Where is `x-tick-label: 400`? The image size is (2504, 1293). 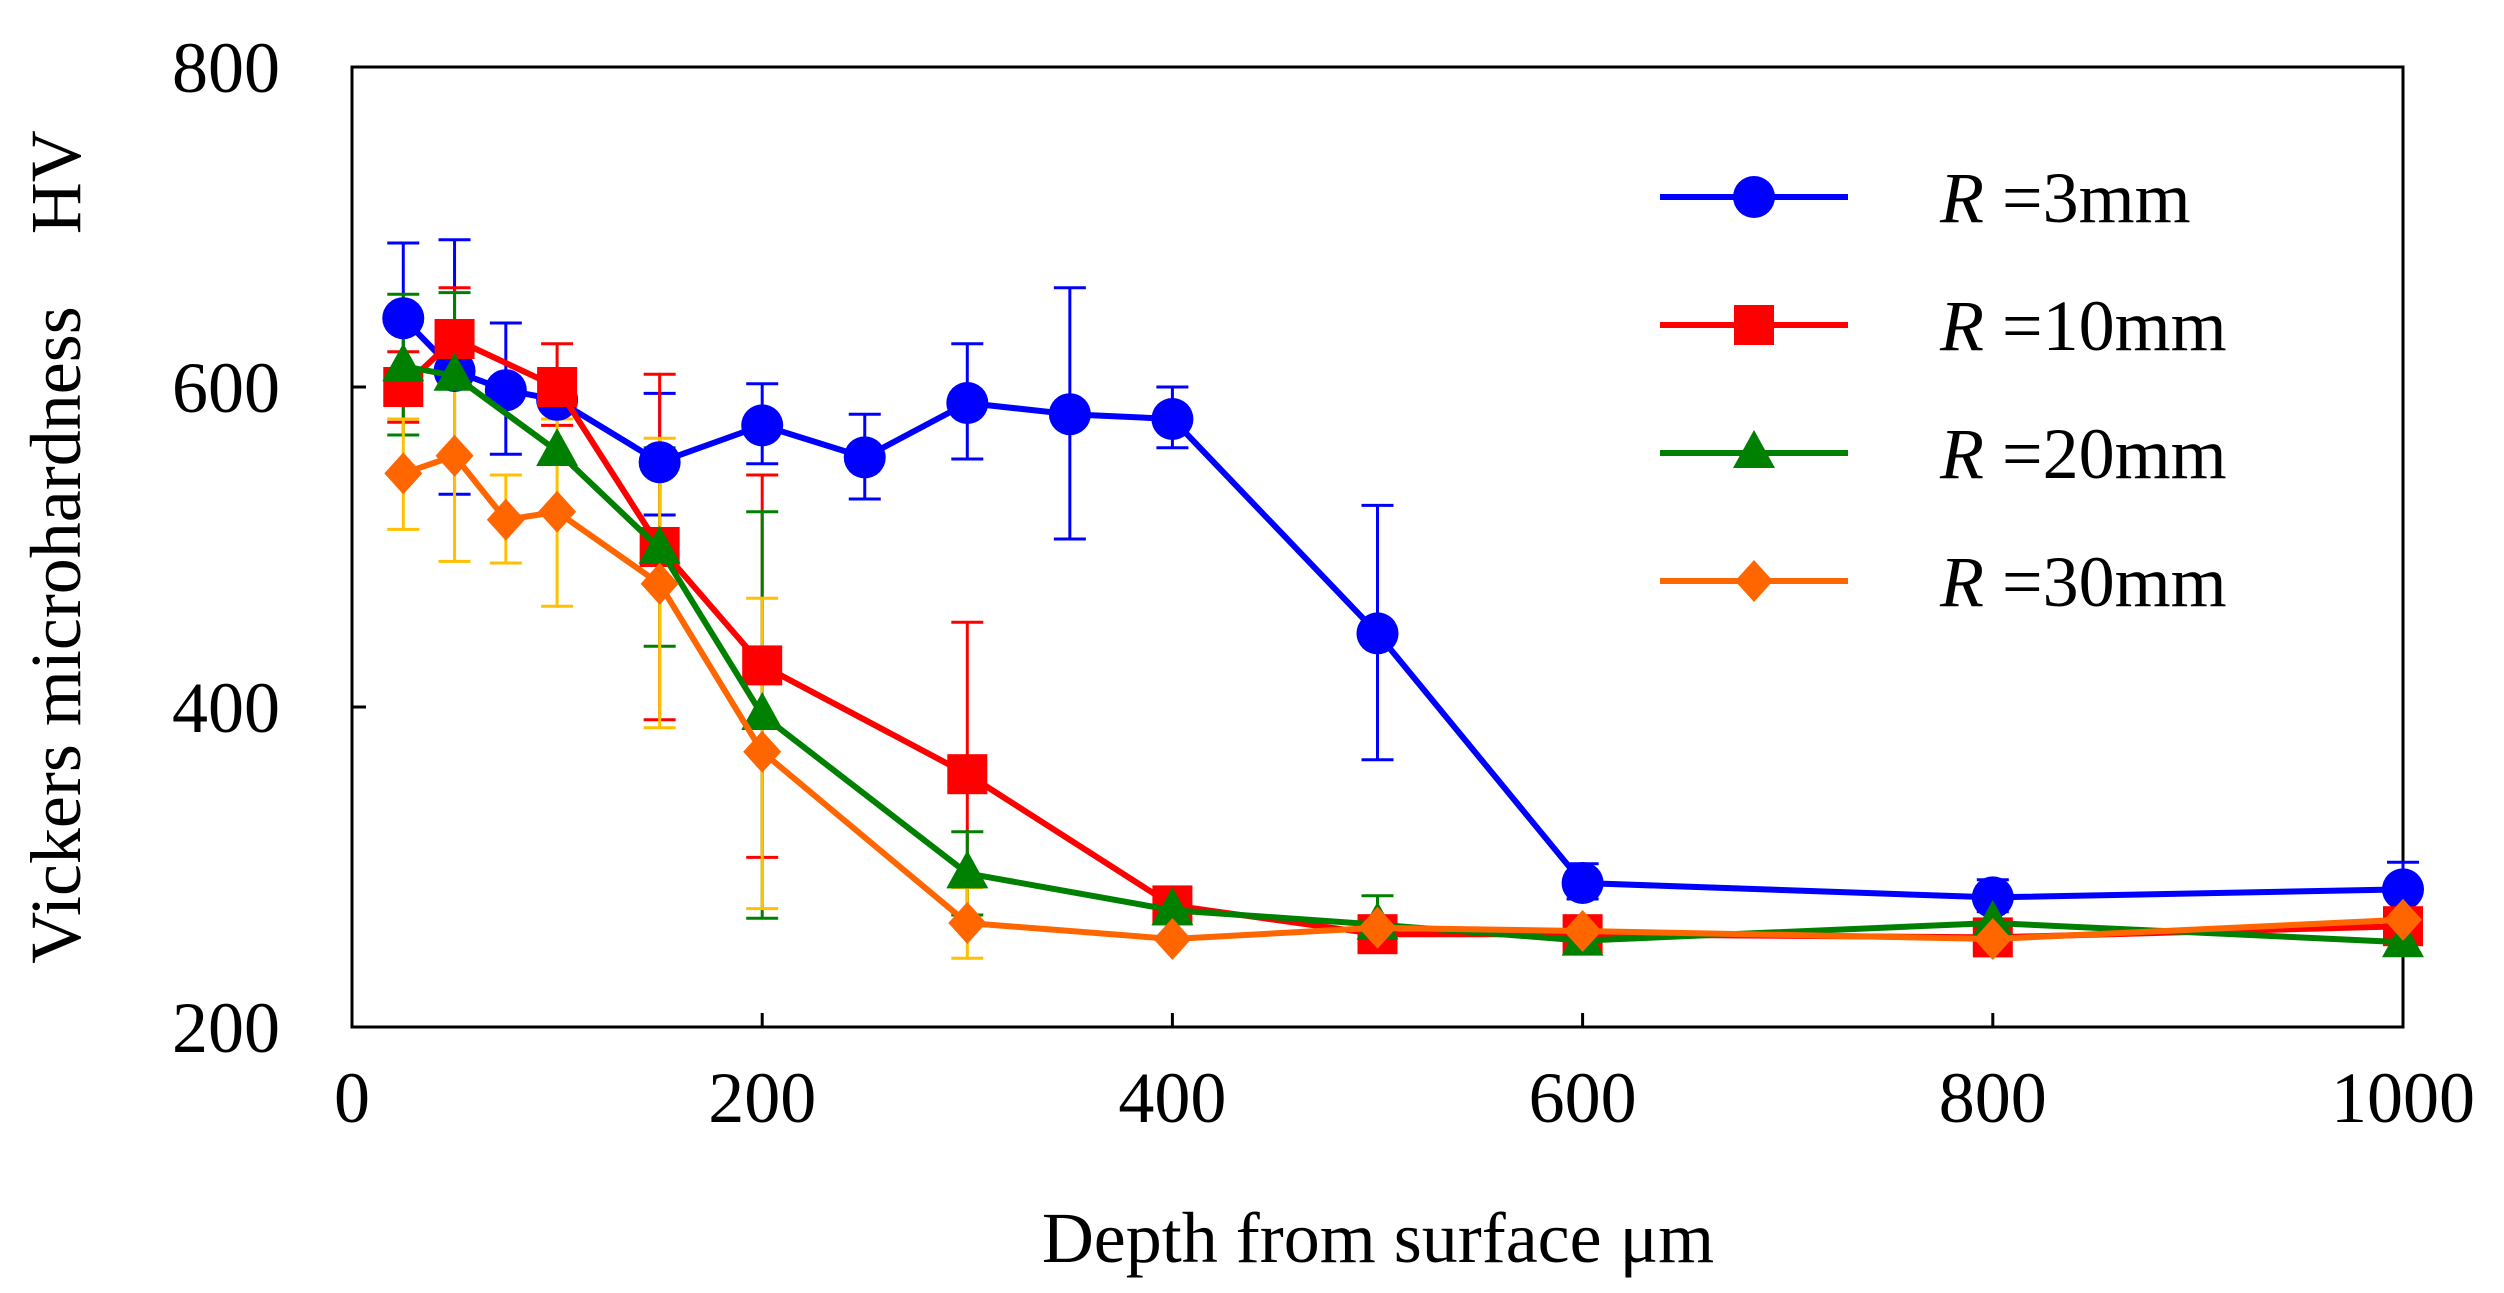 x-tick-label: 400 is located at coordinates (1172, 1098).